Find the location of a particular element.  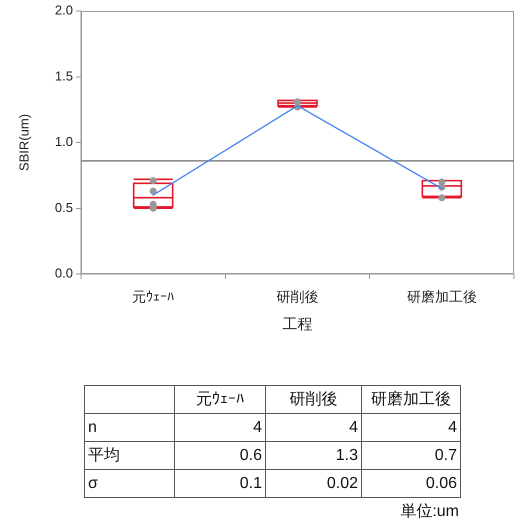

text: σ is located at coordinates (129, 484).